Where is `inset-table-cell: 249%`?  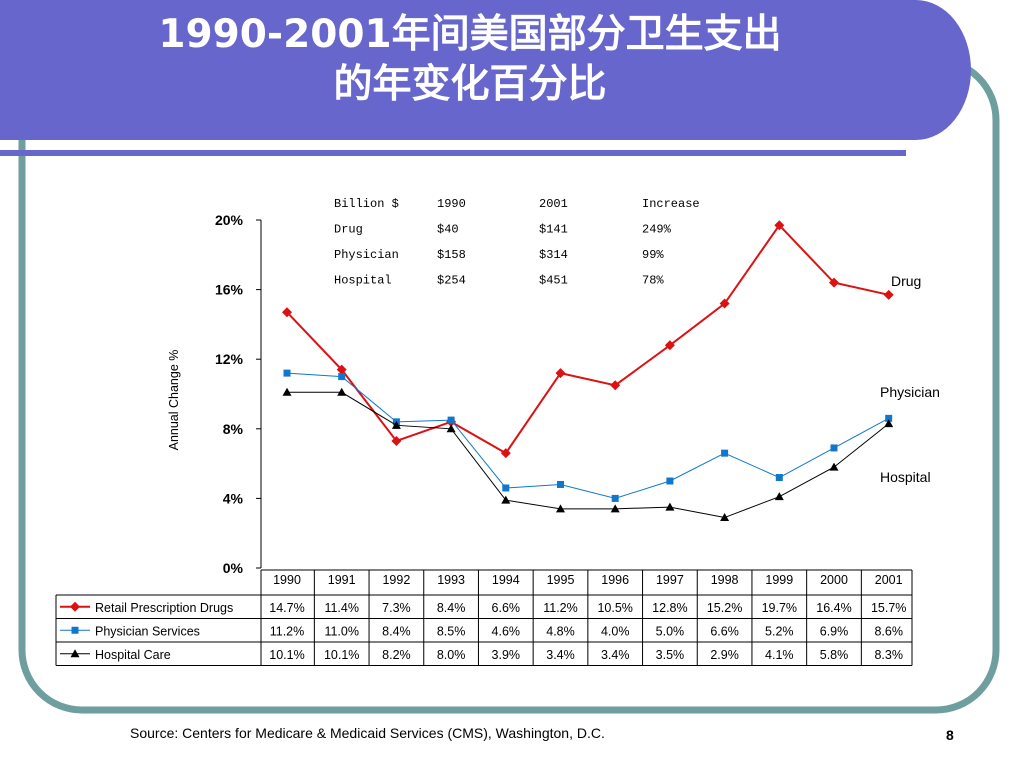
inset-table-cell: 249% is located at coordinates (657, 230).